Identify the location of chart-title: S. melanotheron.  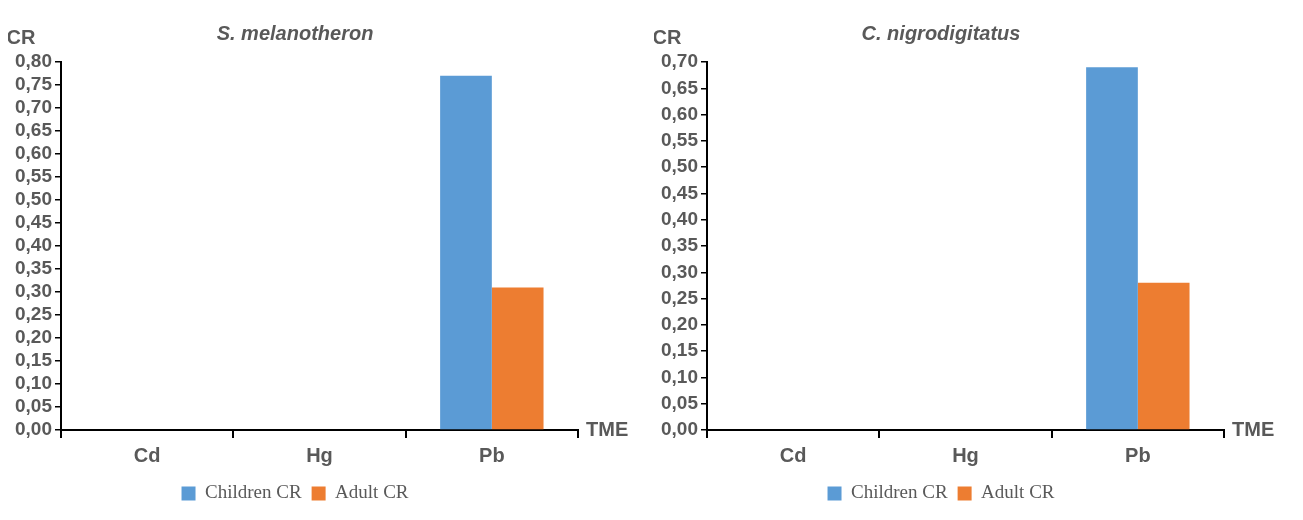
(295, 32).